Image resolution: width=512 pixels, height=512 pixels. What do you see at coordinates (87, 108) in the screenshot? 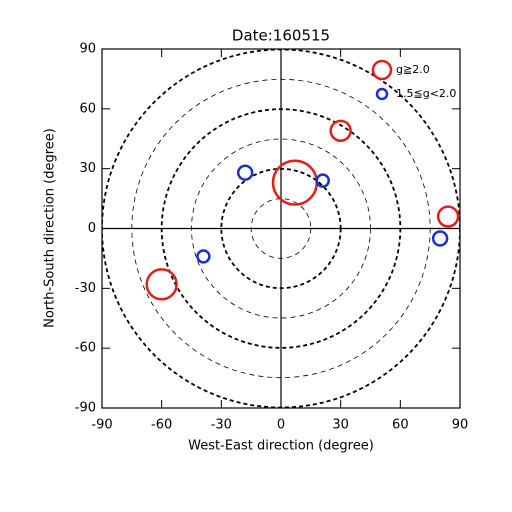
I see `y-tick-label: 60` at bounding box center [87, 108].